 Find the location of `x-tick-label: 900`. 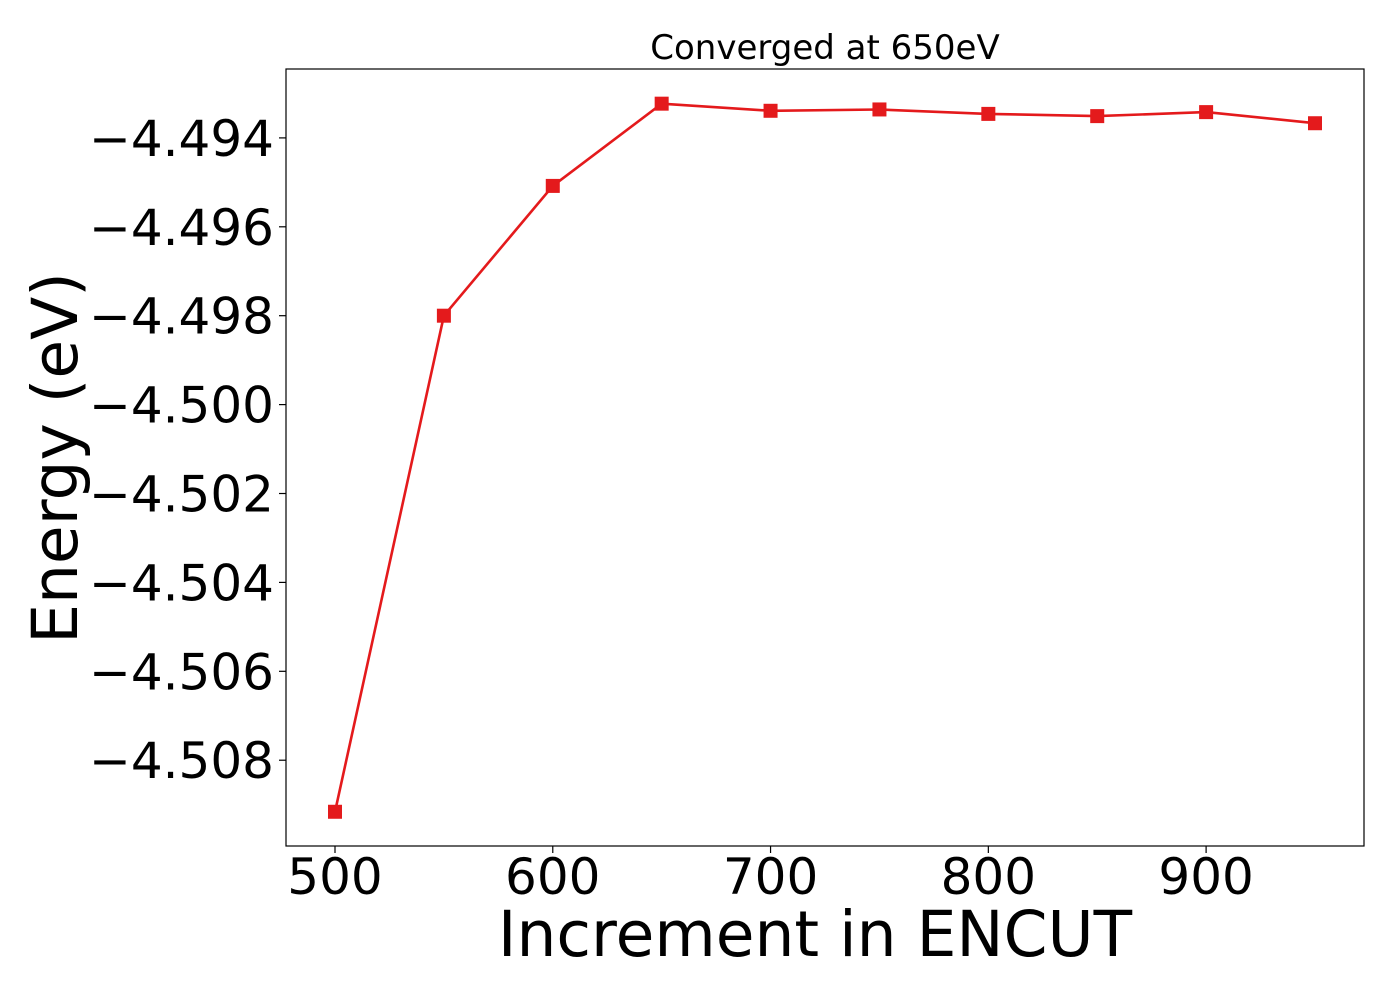

x-tick-label: 900 is located at coordinates (1205, 877).